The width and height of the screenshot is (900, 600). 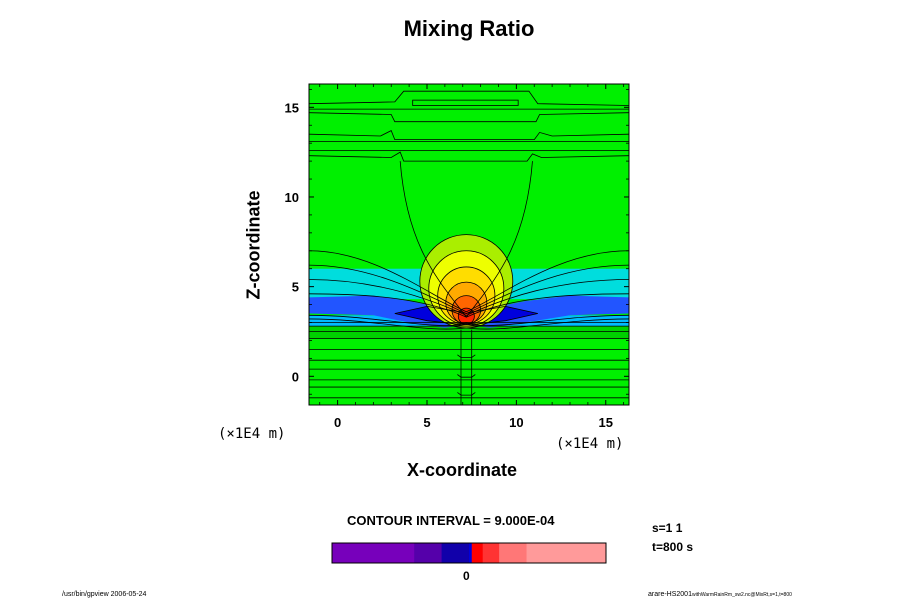 I want to click on colorbar-frame, so click(x=469, y=553).